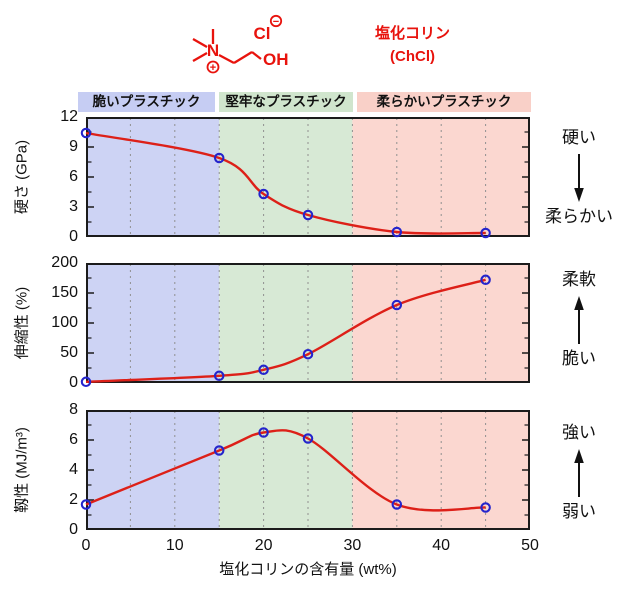 The height and width of the screenshot is (594, 620). I want to click on toughness-plot-canvas, so click(305, 470).